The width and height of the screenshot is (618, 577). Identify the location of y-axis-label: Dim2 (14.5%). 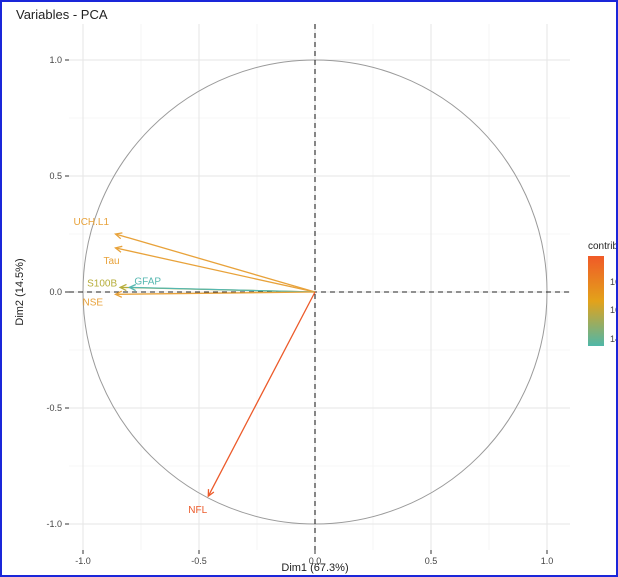
(20, 291).